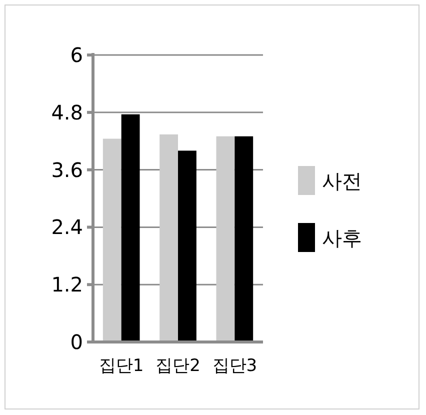 The height and width of the screenshot is (415, 426). Describe the element at coordinates (235, 366) in the screenshot. I see `x-tick-label: 집단3` at that location.